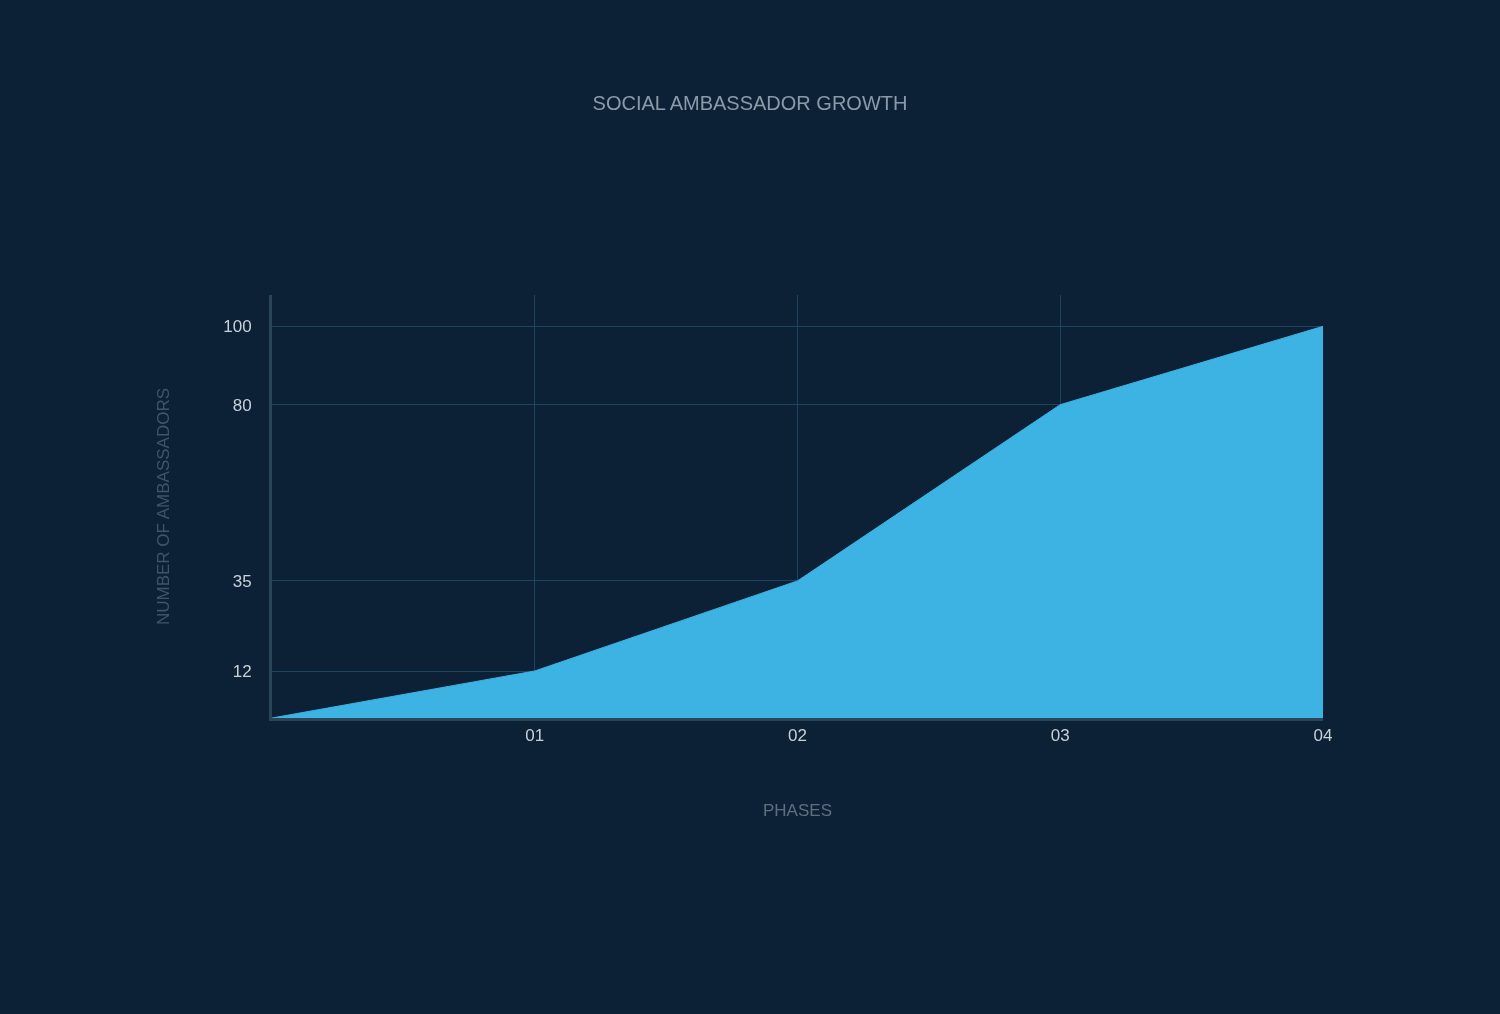  I want to click on y-tick-label: 100, so click(237, 327).